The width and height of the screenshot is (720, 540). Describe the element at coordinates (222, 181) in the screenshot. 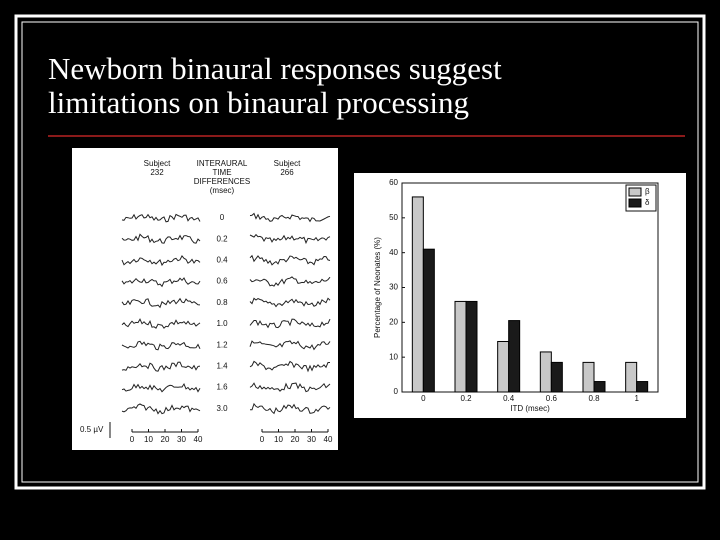

I see `figure-header: DIFFERENCES` at that location.